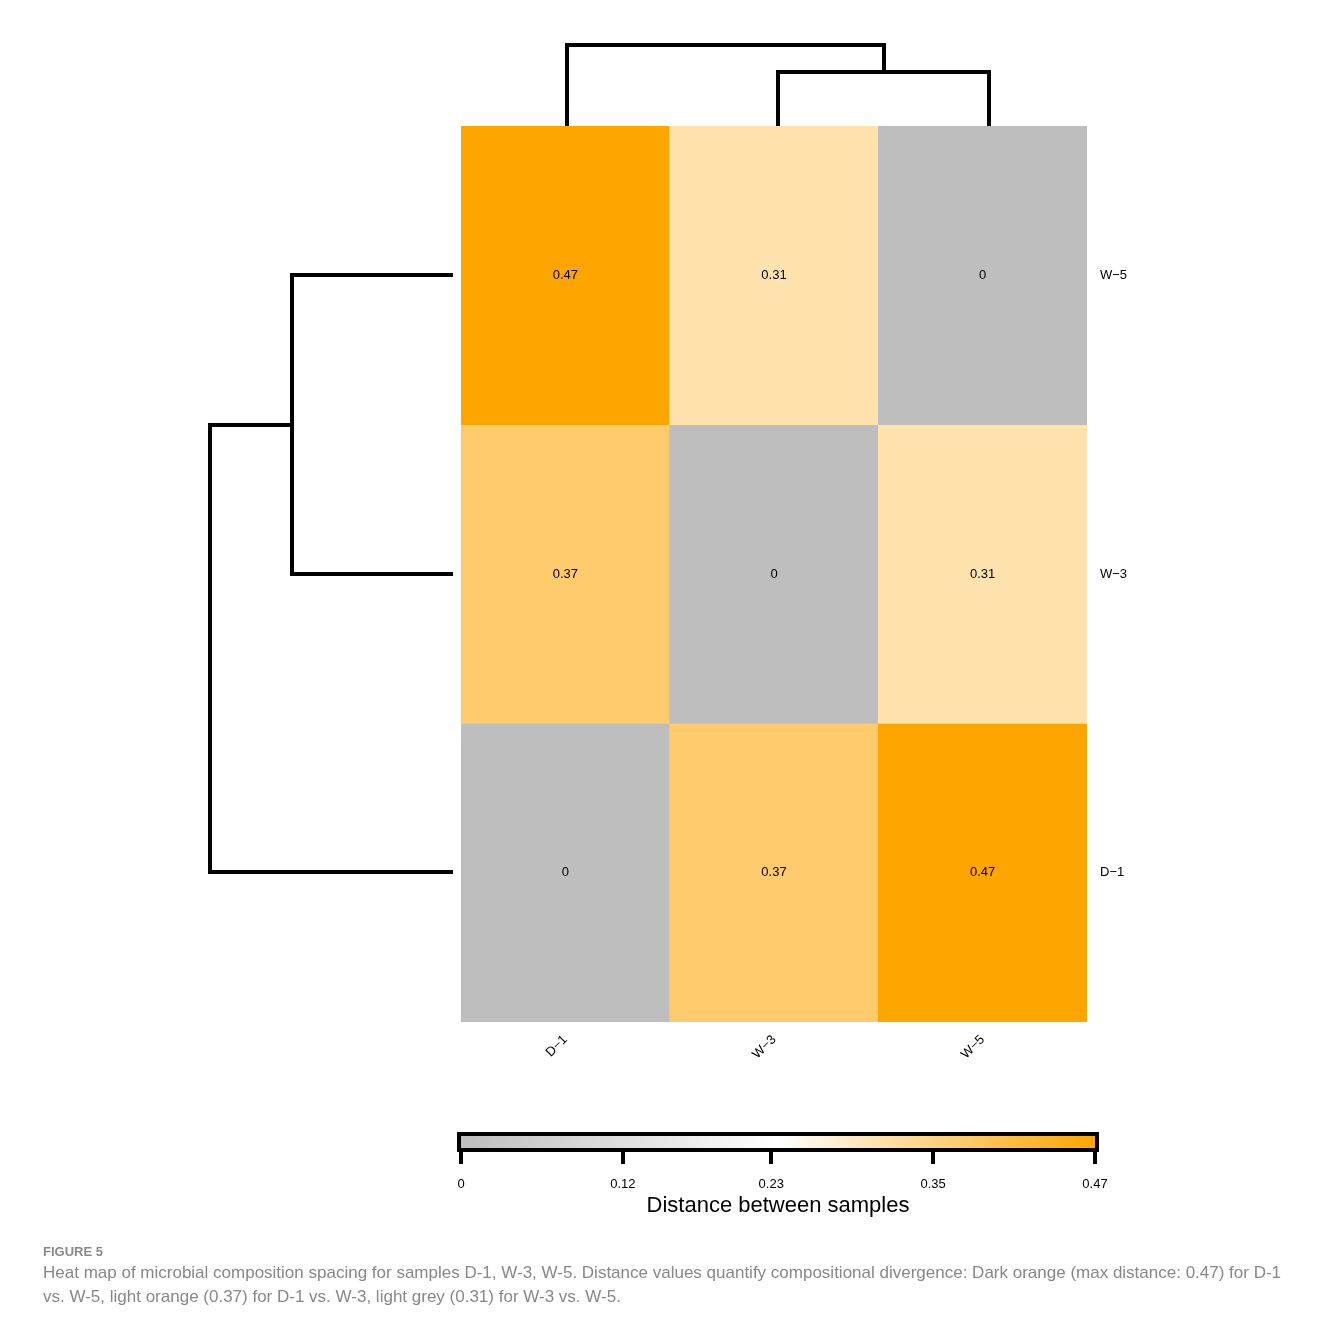 Image resolution: width=1322 pixels, height=1326 pixels. Describe the element at coordinates (778, 1205) in the screenshot. I see `color-bar-title: Distance between samples` at that location.